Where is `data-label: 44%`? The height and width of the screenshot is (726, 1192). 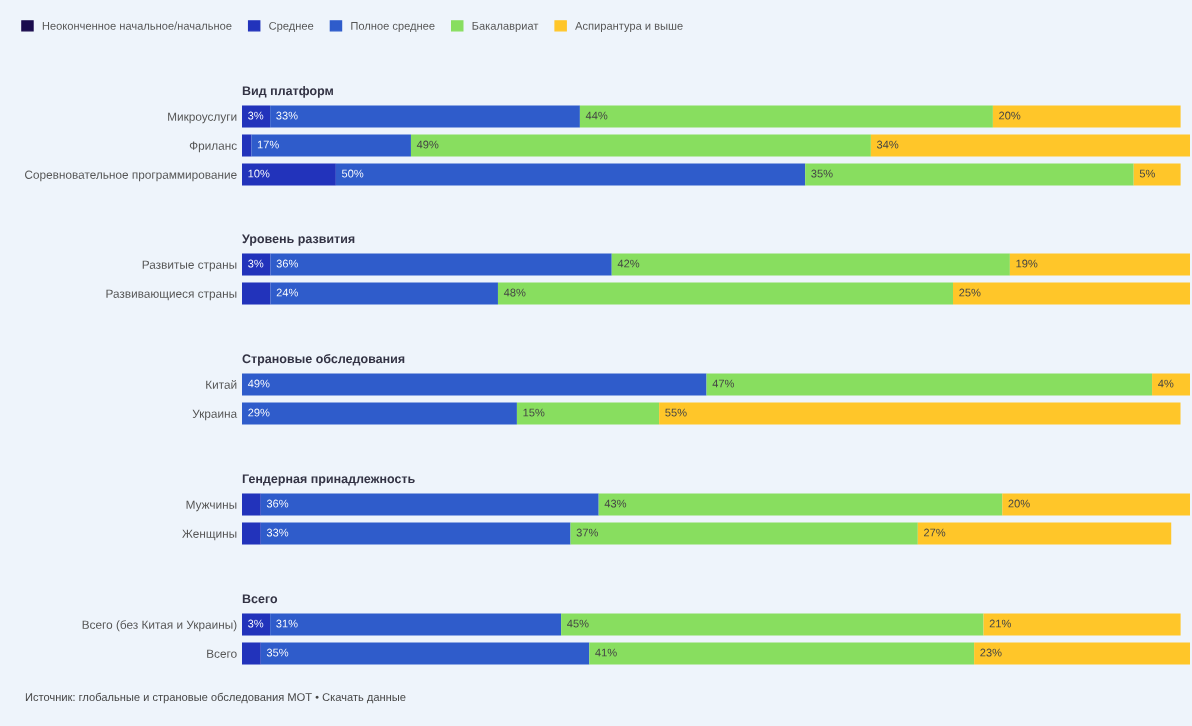 data-label: 44% is located at coordinates (596, 115).